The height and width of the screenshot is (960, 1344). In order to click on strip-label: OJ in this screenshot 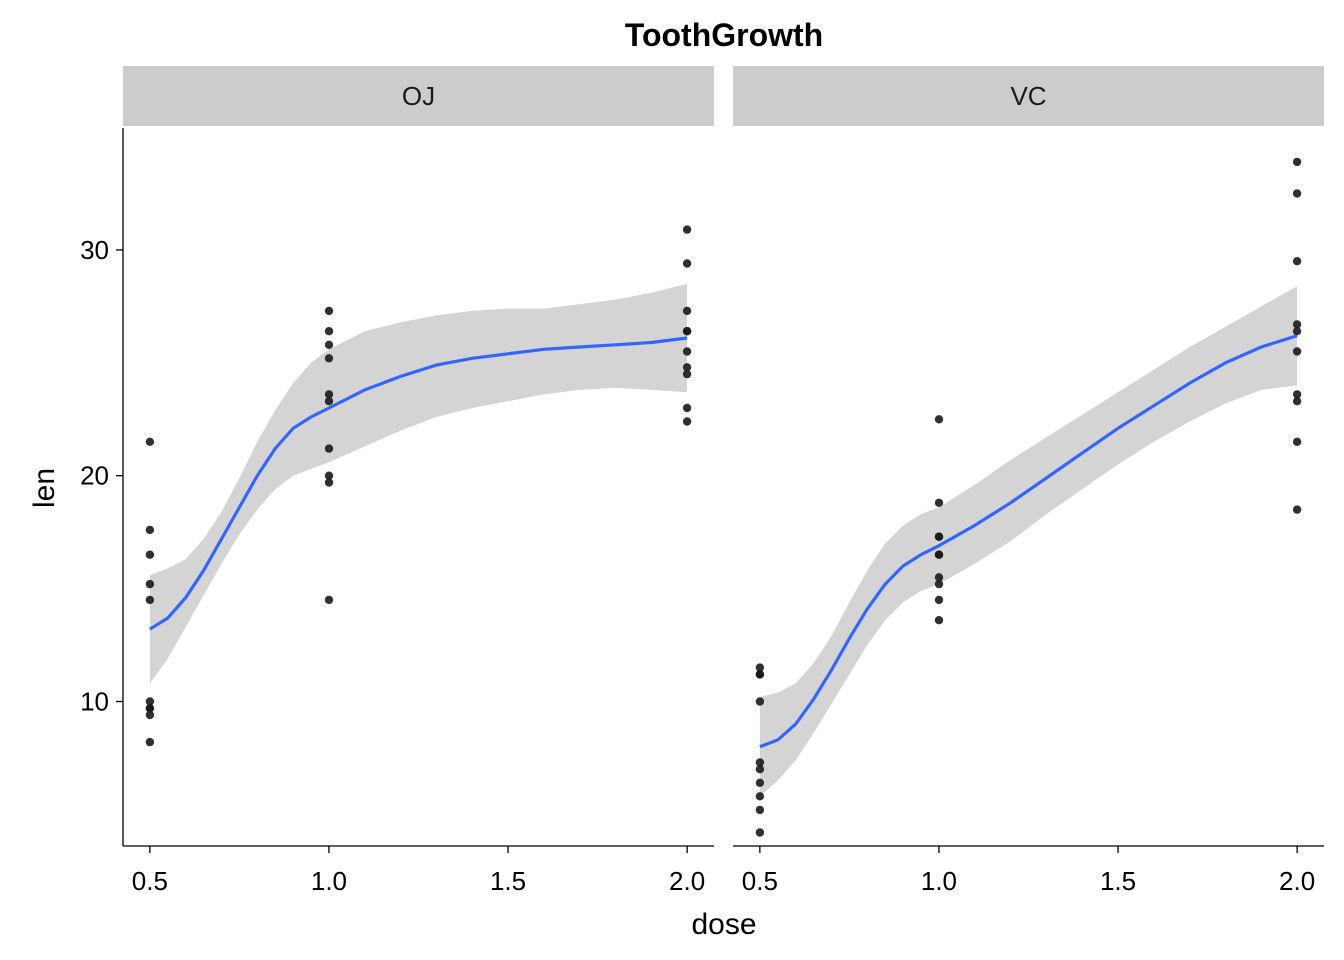, I will do `click(418, 96)`.